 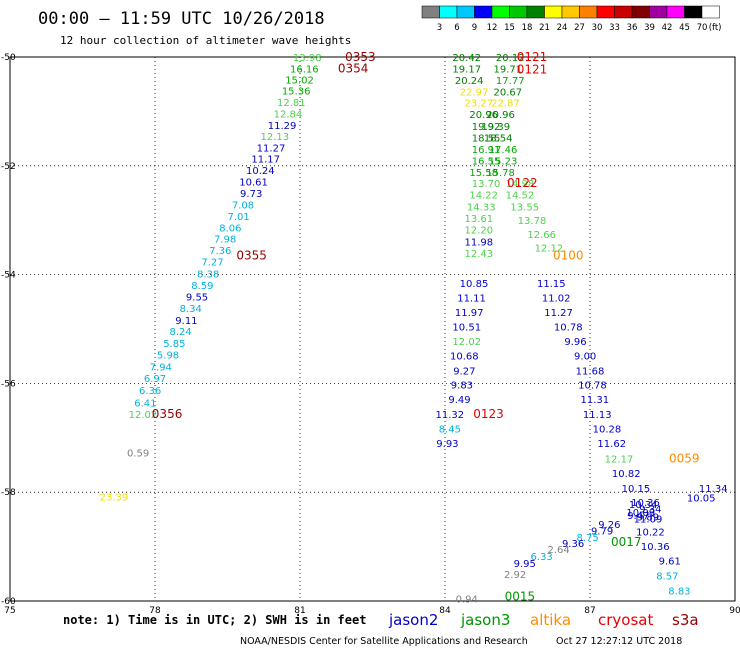 I want to click on colorbar-label: 27, so click(x=579, y=28).